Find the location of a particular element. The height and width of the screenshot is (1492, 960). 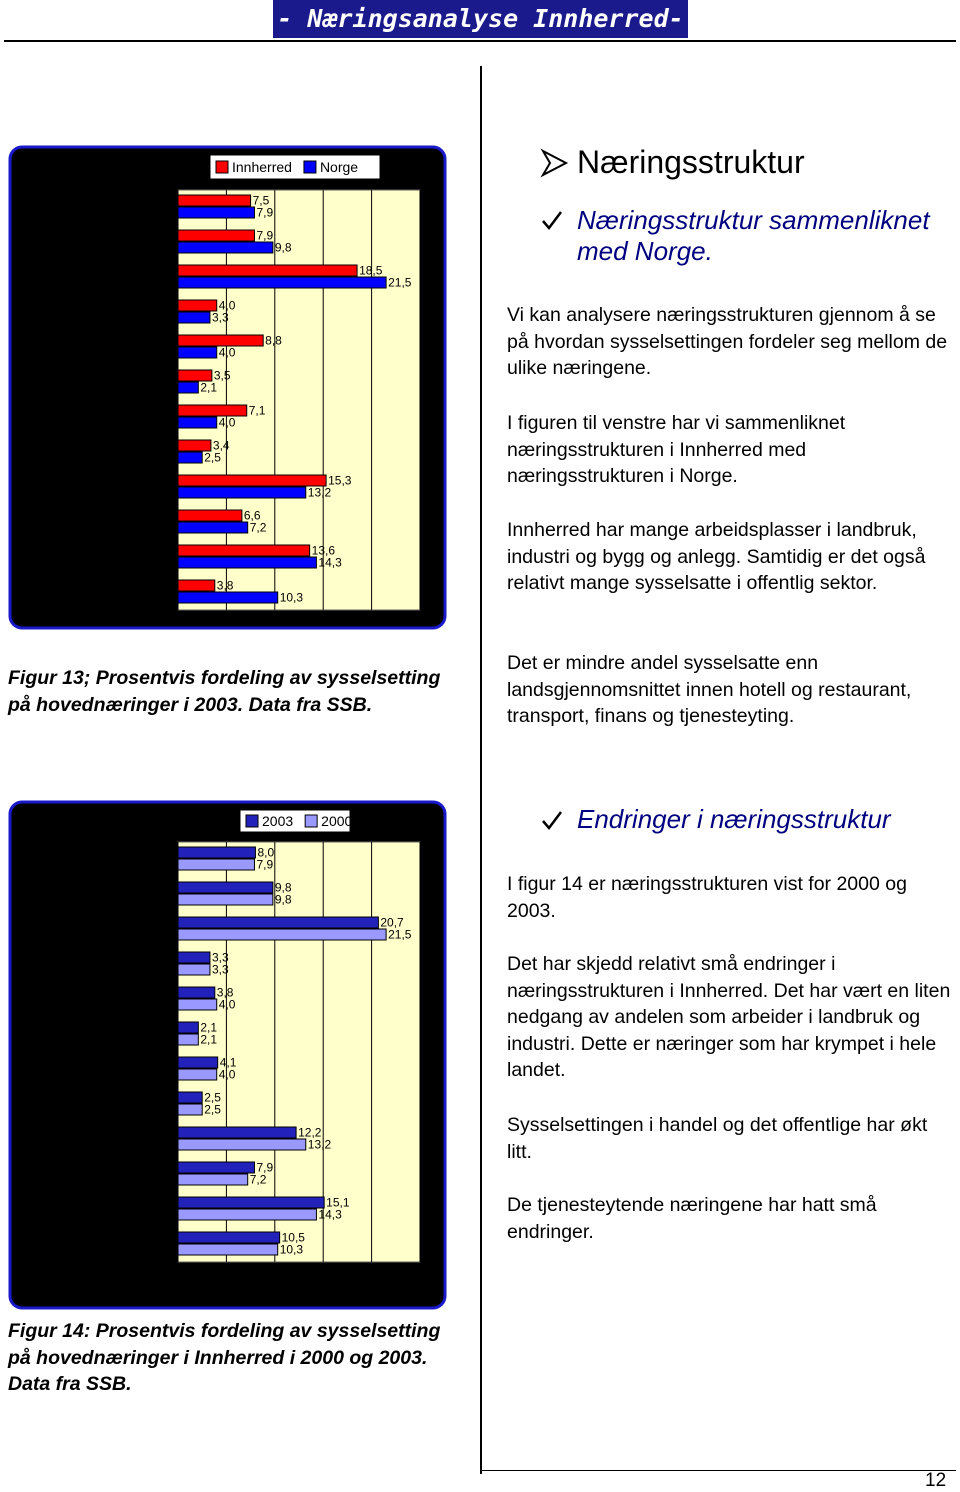

data-label: 13,6 is located at coordinates (324, 551).